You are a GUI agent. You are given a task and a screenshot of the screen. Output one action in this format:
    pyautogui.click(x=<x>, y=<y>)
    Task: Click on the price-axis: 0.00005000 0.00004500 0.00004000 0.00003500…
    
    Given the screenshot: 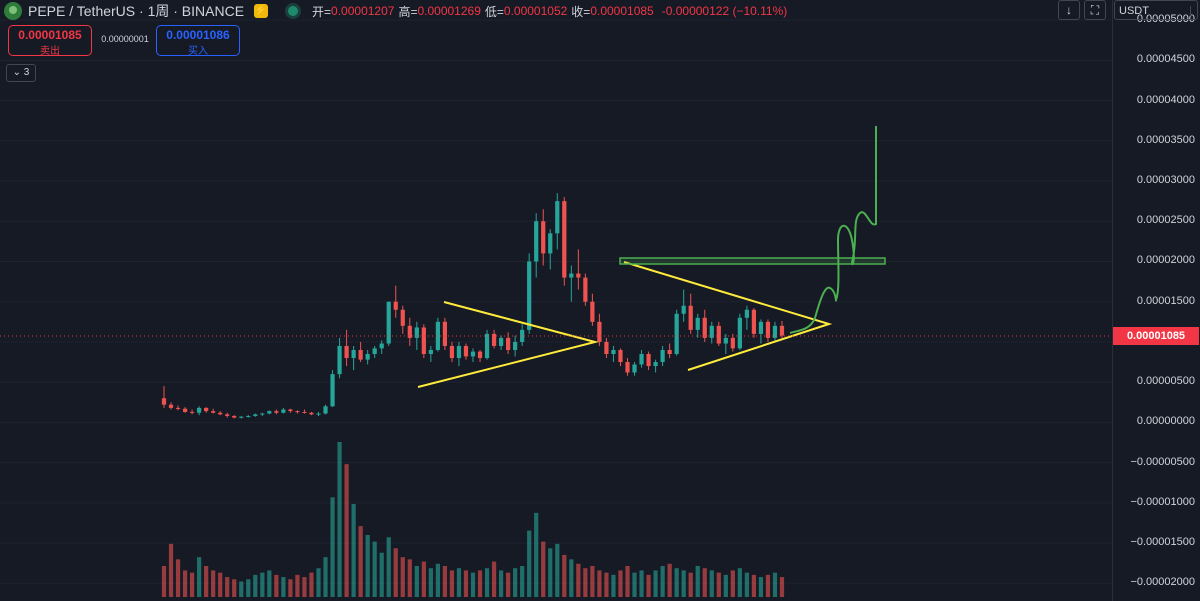 What is the action you would take?
    pyautogui.click(x=1156, y=300)
    